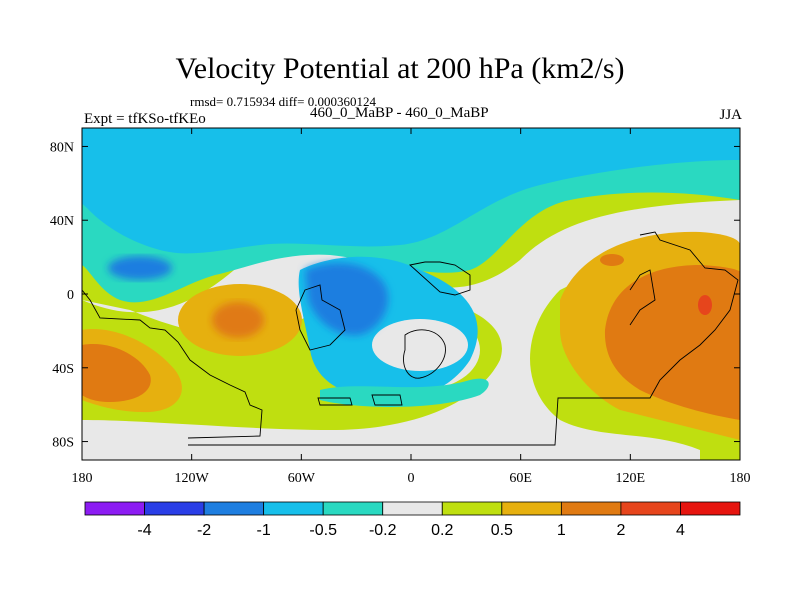  I want to click on colorbar-label: 2, so click(620, 530).